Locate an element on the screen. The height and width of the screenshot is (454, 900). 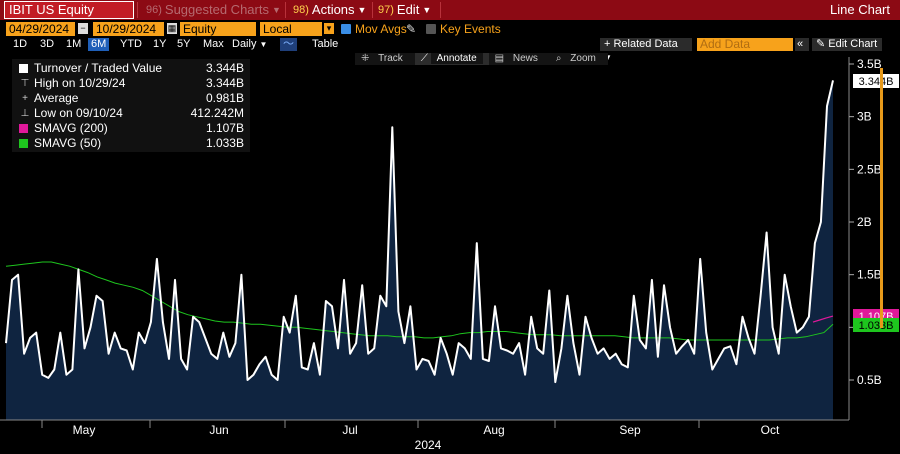
start-date-field: 04/29/2024 is located at coordinates (40, 29).